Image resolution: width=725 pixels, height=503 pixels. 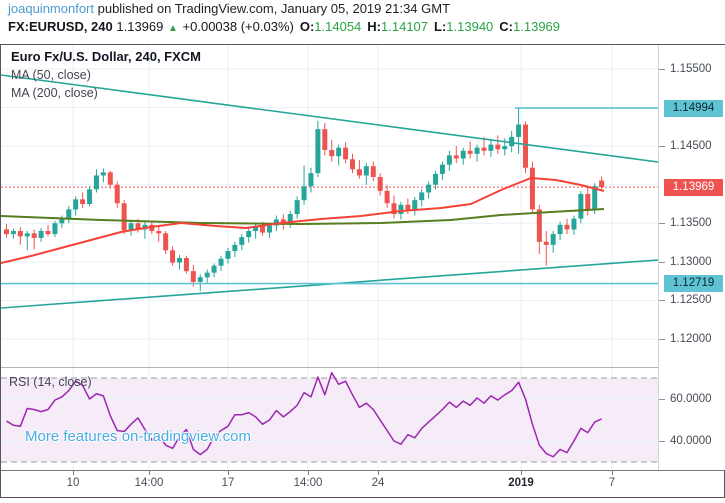 I want to click on level-price-label: 1.12719, so click(x=693, y=284).